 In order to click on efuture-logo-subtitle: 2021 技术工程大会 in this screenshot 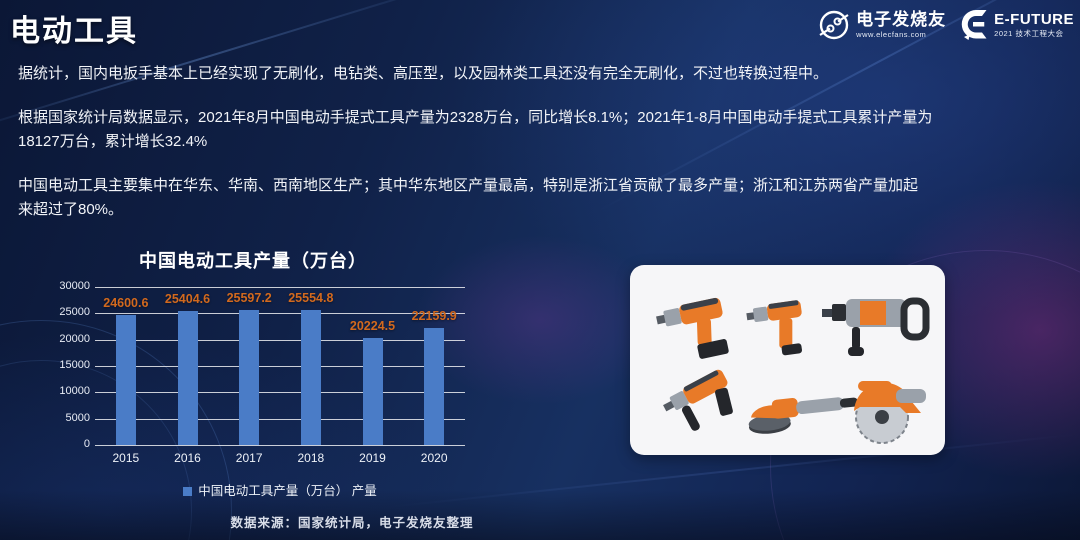, I will do `click(1029, 33)`.